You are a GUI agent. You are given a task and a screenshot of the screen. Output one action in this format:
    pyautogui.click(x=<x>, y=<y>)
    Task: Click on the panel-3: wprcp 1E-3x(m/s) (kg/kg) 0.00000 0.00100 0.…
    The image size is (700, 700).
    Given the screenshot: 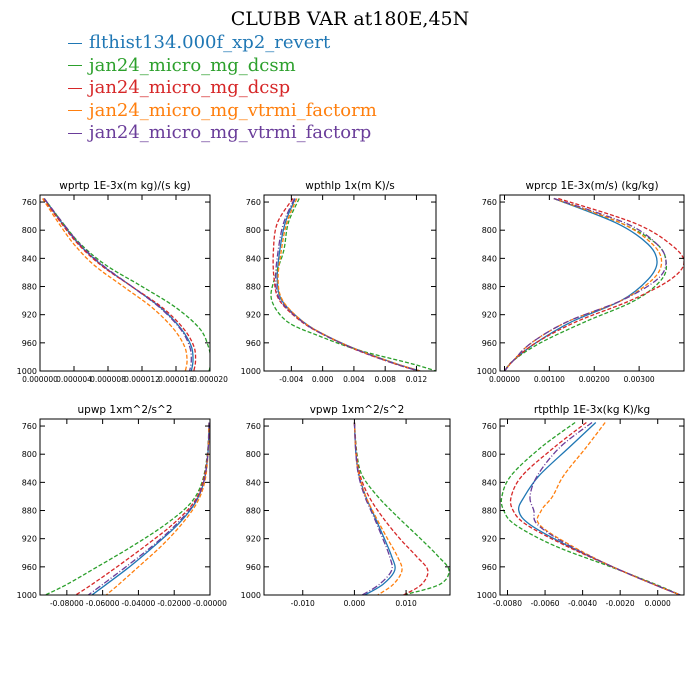 What is the action you would take?
    pyautogui.click(x=581, y=282)
    